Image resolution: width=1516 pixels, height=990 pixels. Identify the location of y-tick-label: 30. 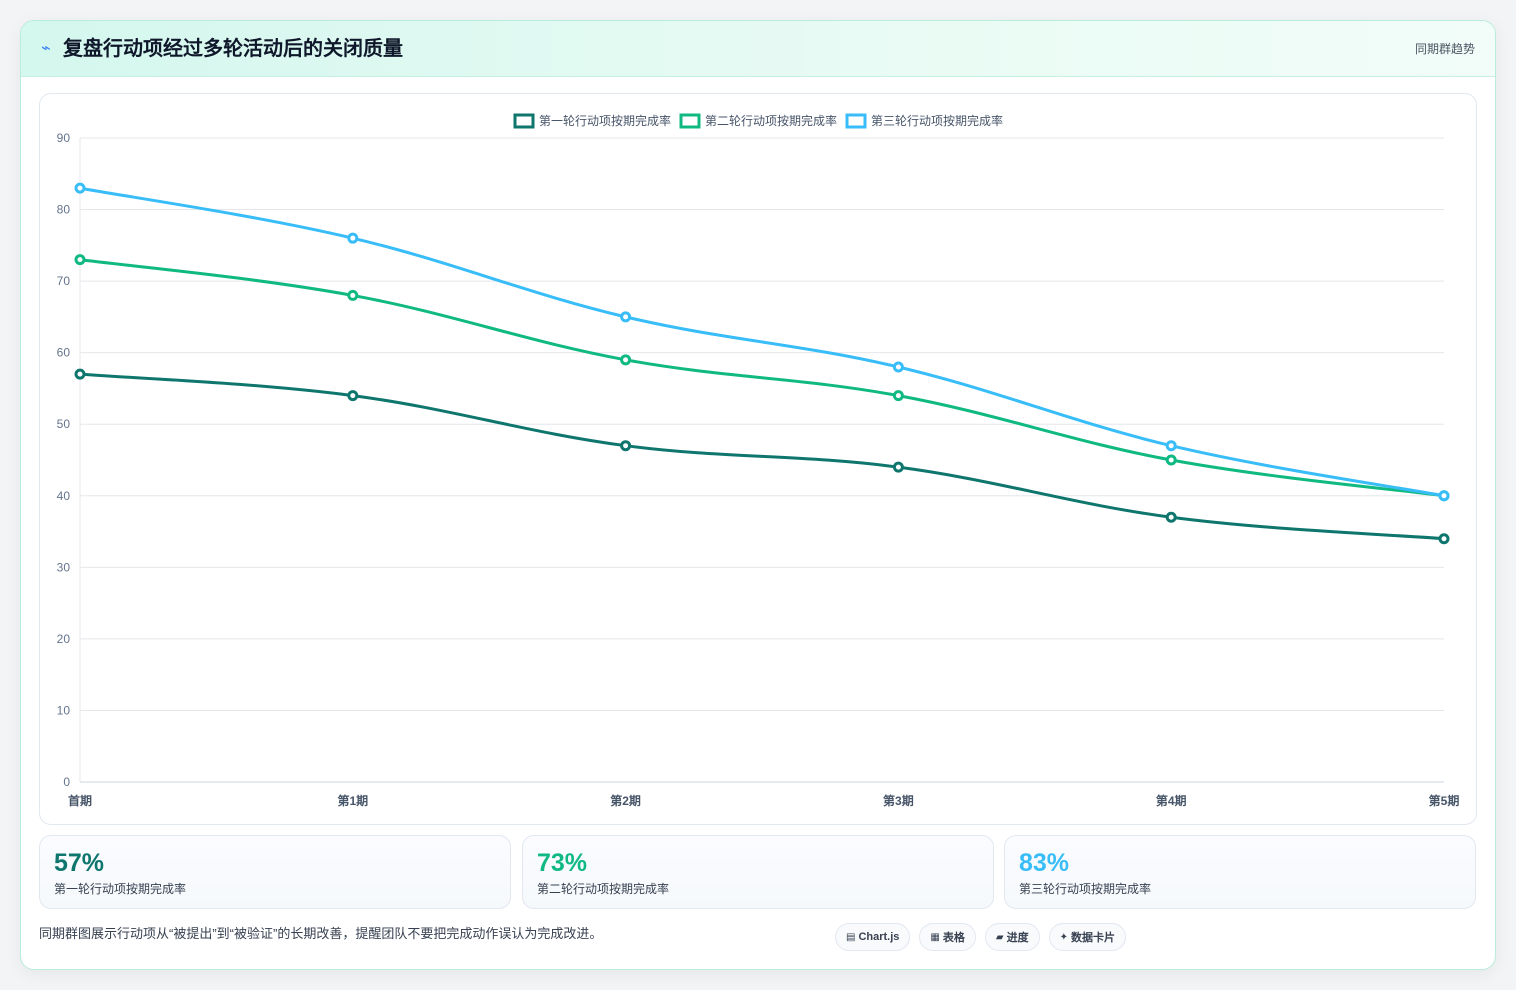
(64, 567).